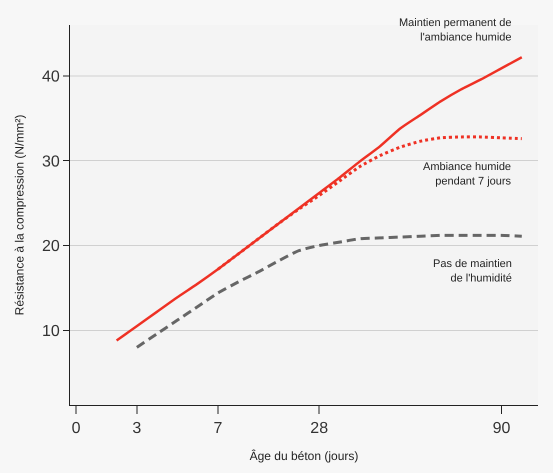 Image resolution: width=553 pixels, height=473 pixels. Describe the element at coordinates (467, 174) in the screenshot. I see `series-label: Ambiance humide pendant 7 jours` at that location.